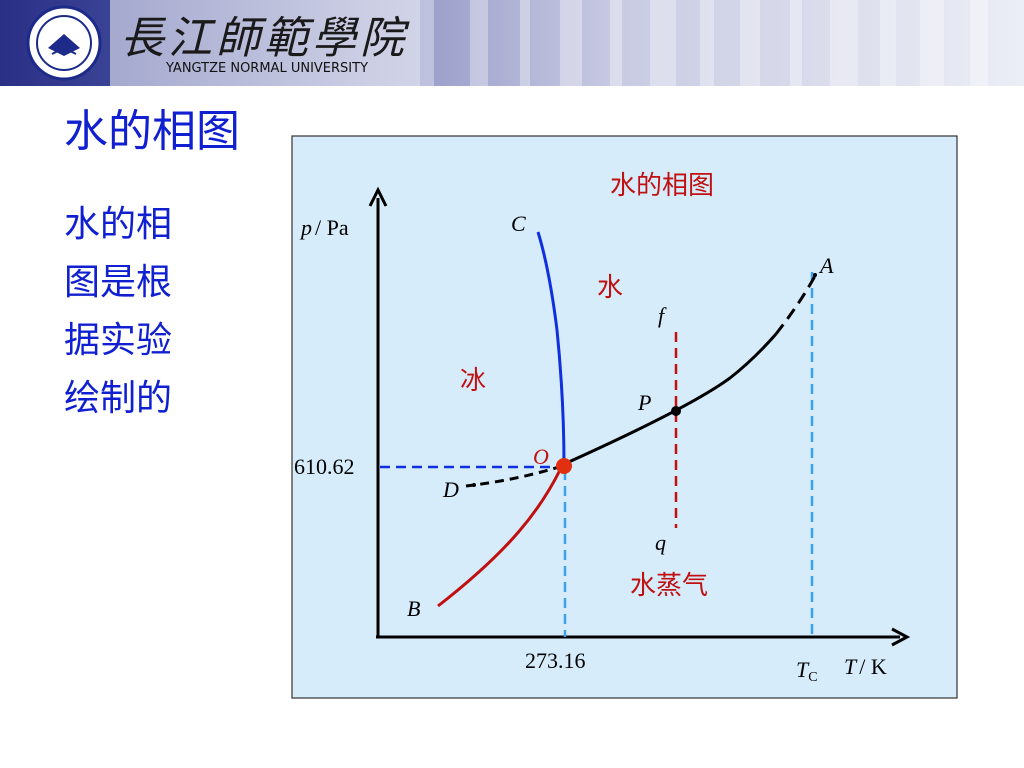  Describe the element at coordinates (564, 466) in the screenshot. I see `triple-point-marker` at that location.